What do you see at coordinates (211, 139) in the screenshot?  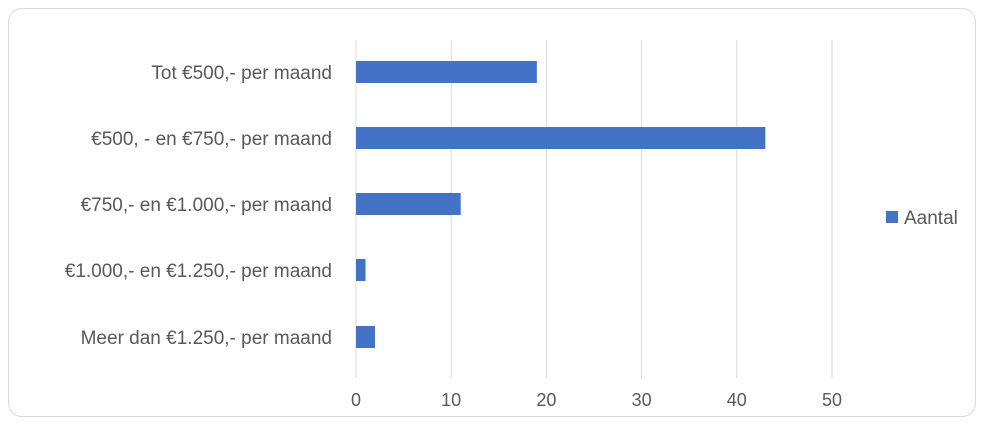 I see `category-label: €500, - en €750,- per maand` at bounding box center [211, 139].